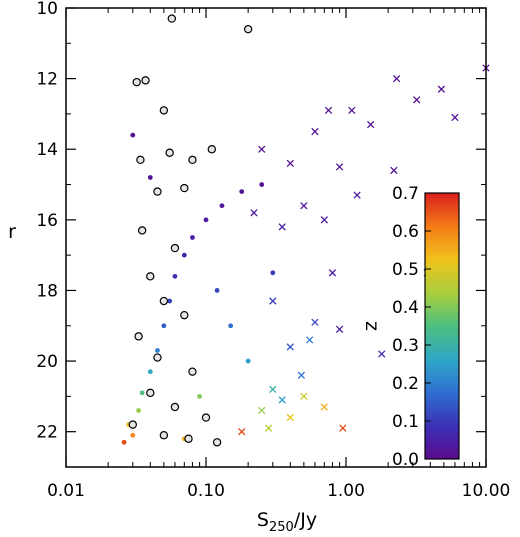  Describe the element at coordinates (405, 194) in the screenshot. I see `colorbar-tick-label: 0.7` at that location.